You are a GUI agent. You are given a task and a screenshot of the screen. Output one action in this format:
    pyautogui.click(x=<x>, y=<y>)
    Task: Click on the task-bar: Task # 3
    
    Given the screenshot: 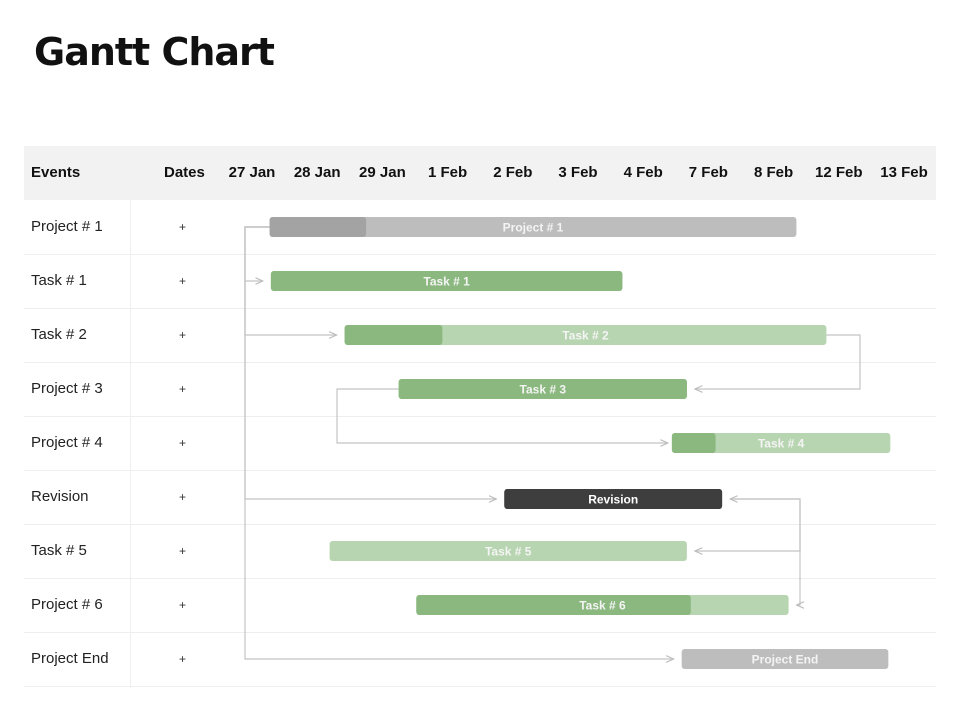 What is the action you would take?
    pyautogui.click(x=542, y=389)
    